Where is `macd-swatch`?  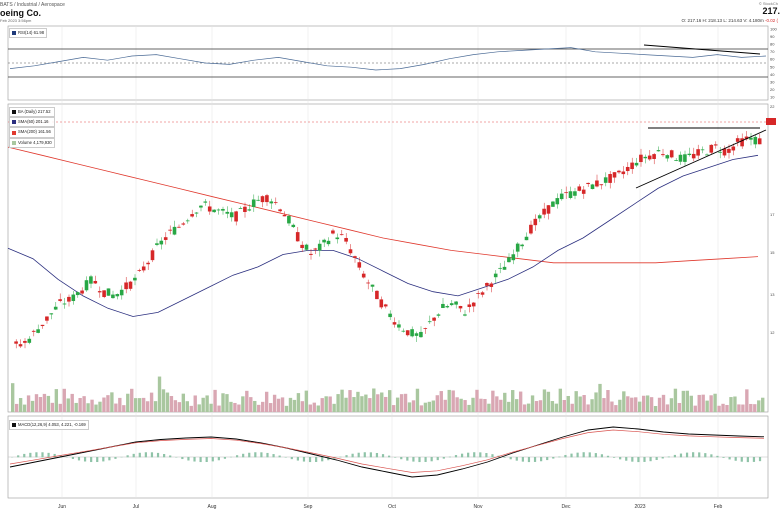 macd-swatch is located at coordinates (14, 425).